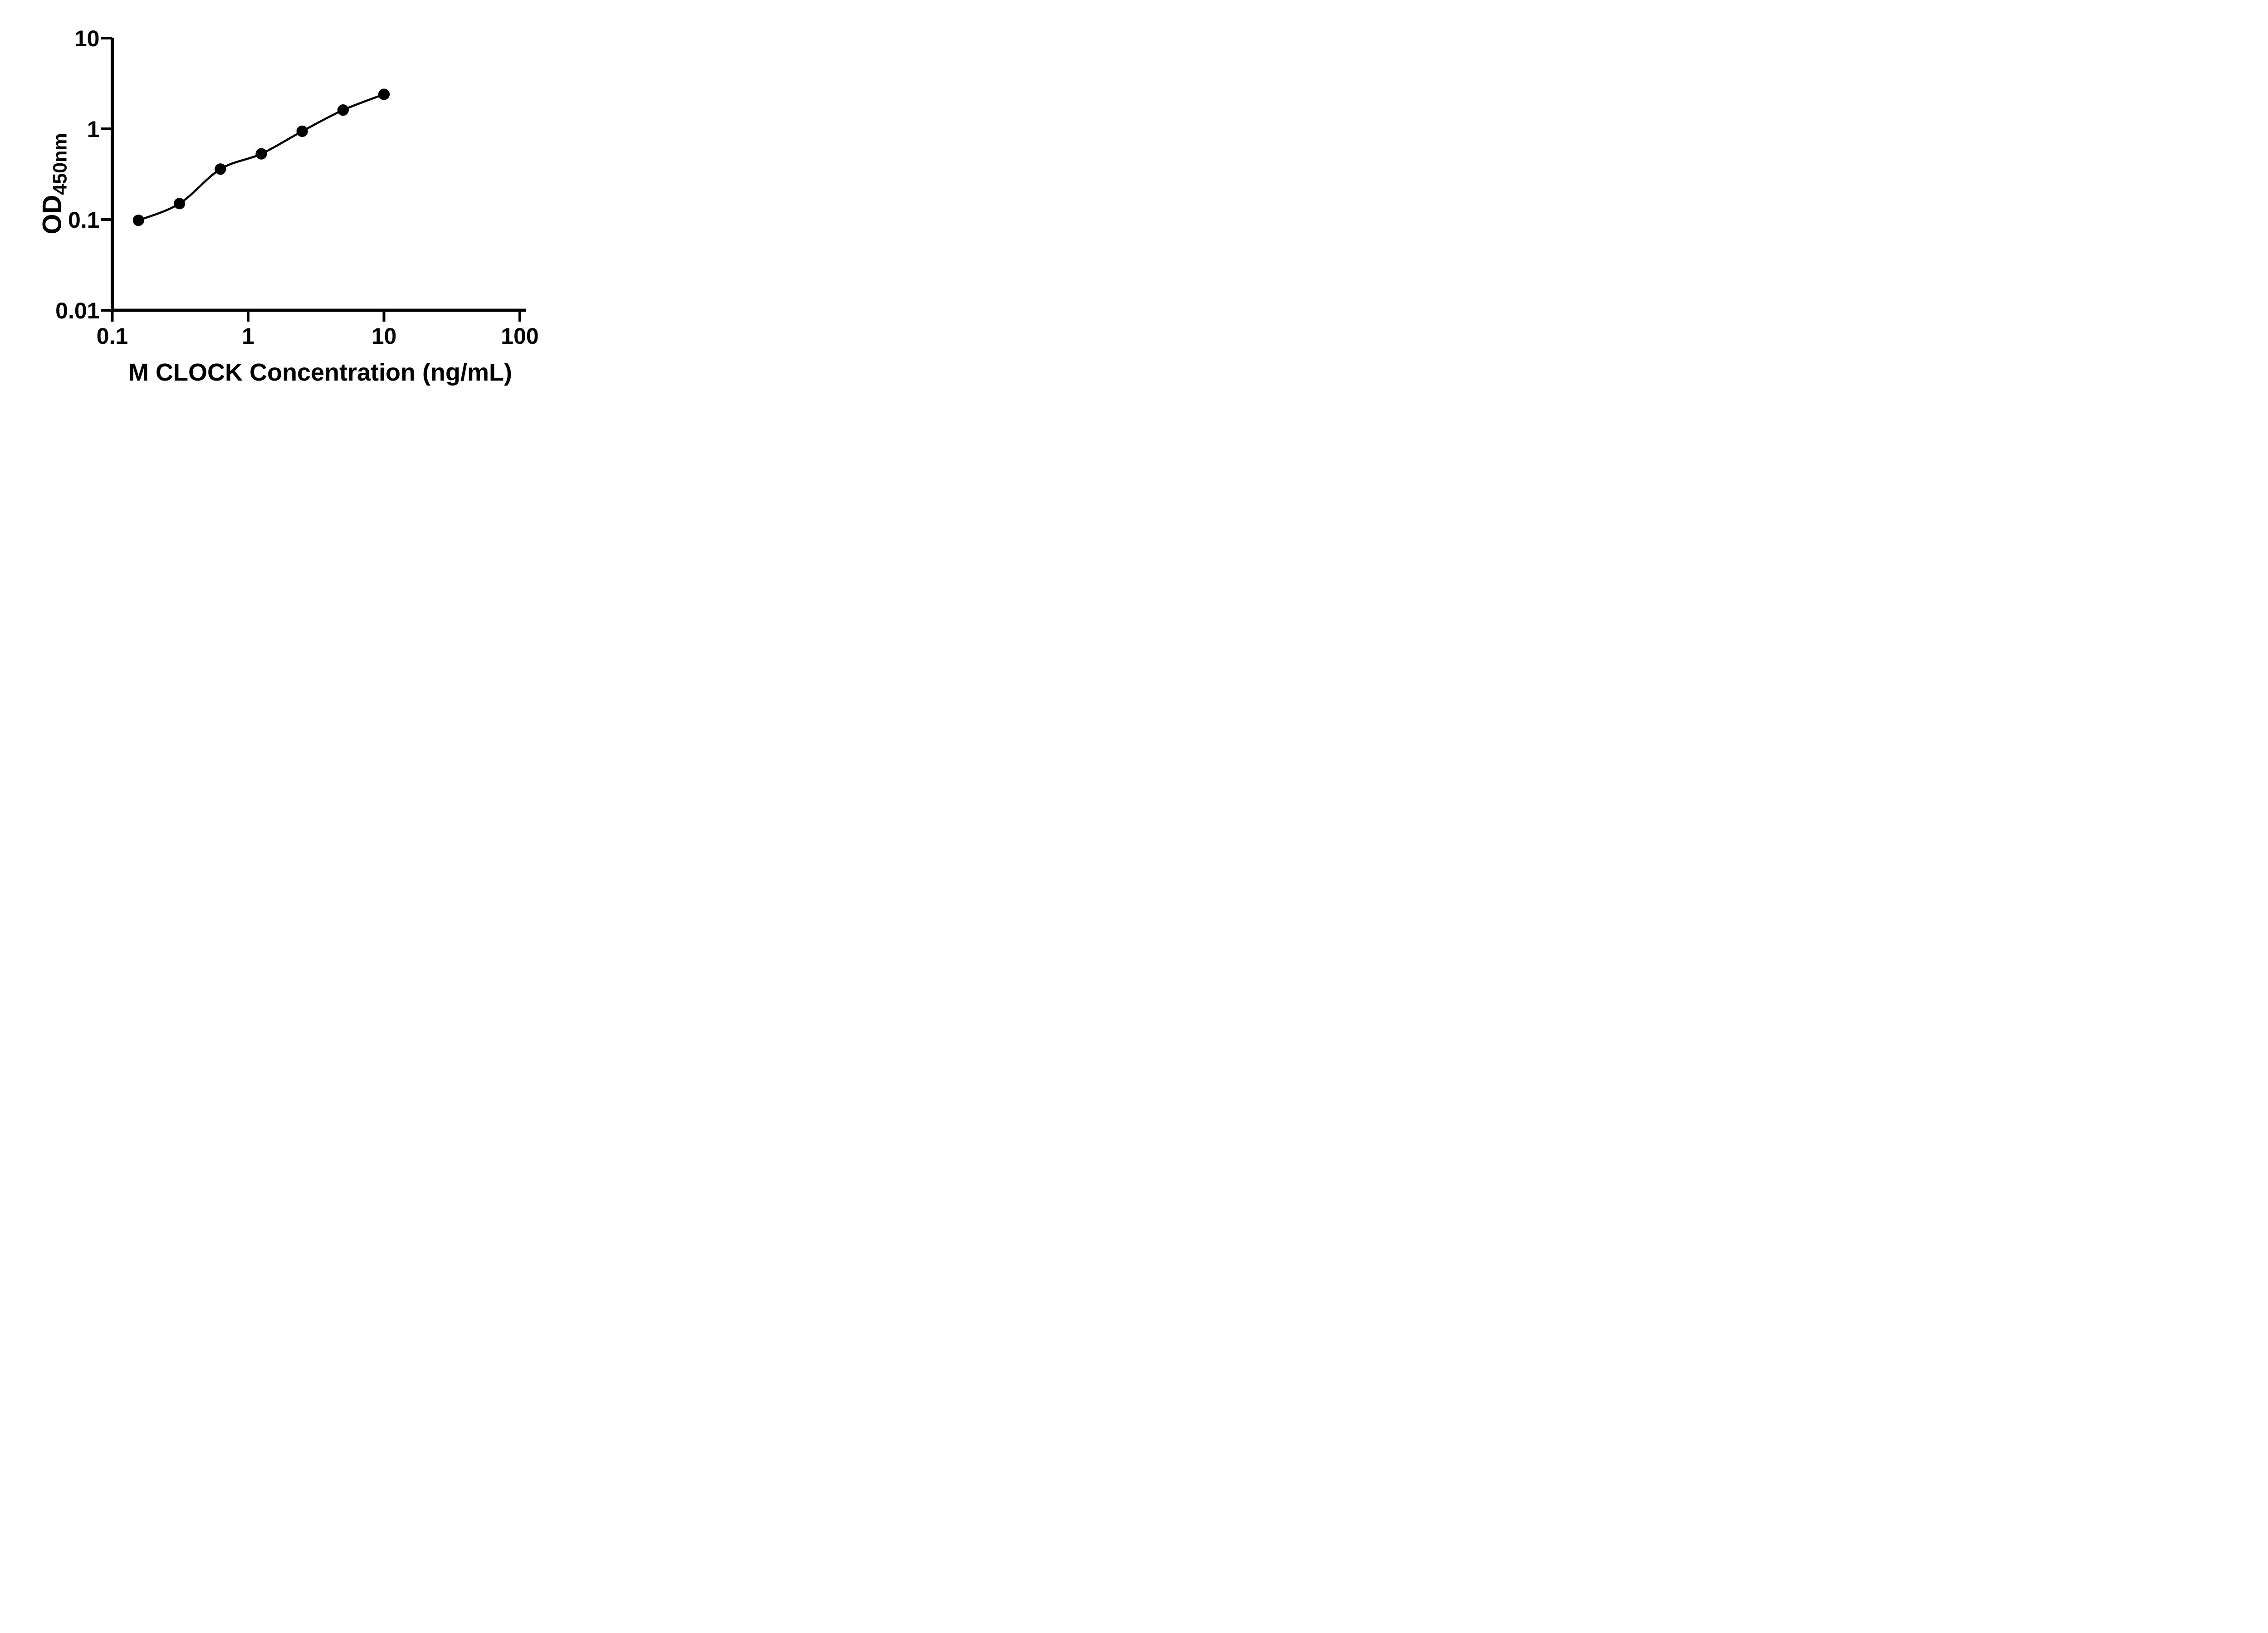 Image resolution: width=2268 pixels, height=1633 pixels. What do you see at coordinates (113, 336) in the screenshot?
I see `x-tick-label: 0.1` at bounding box center [113, 336].